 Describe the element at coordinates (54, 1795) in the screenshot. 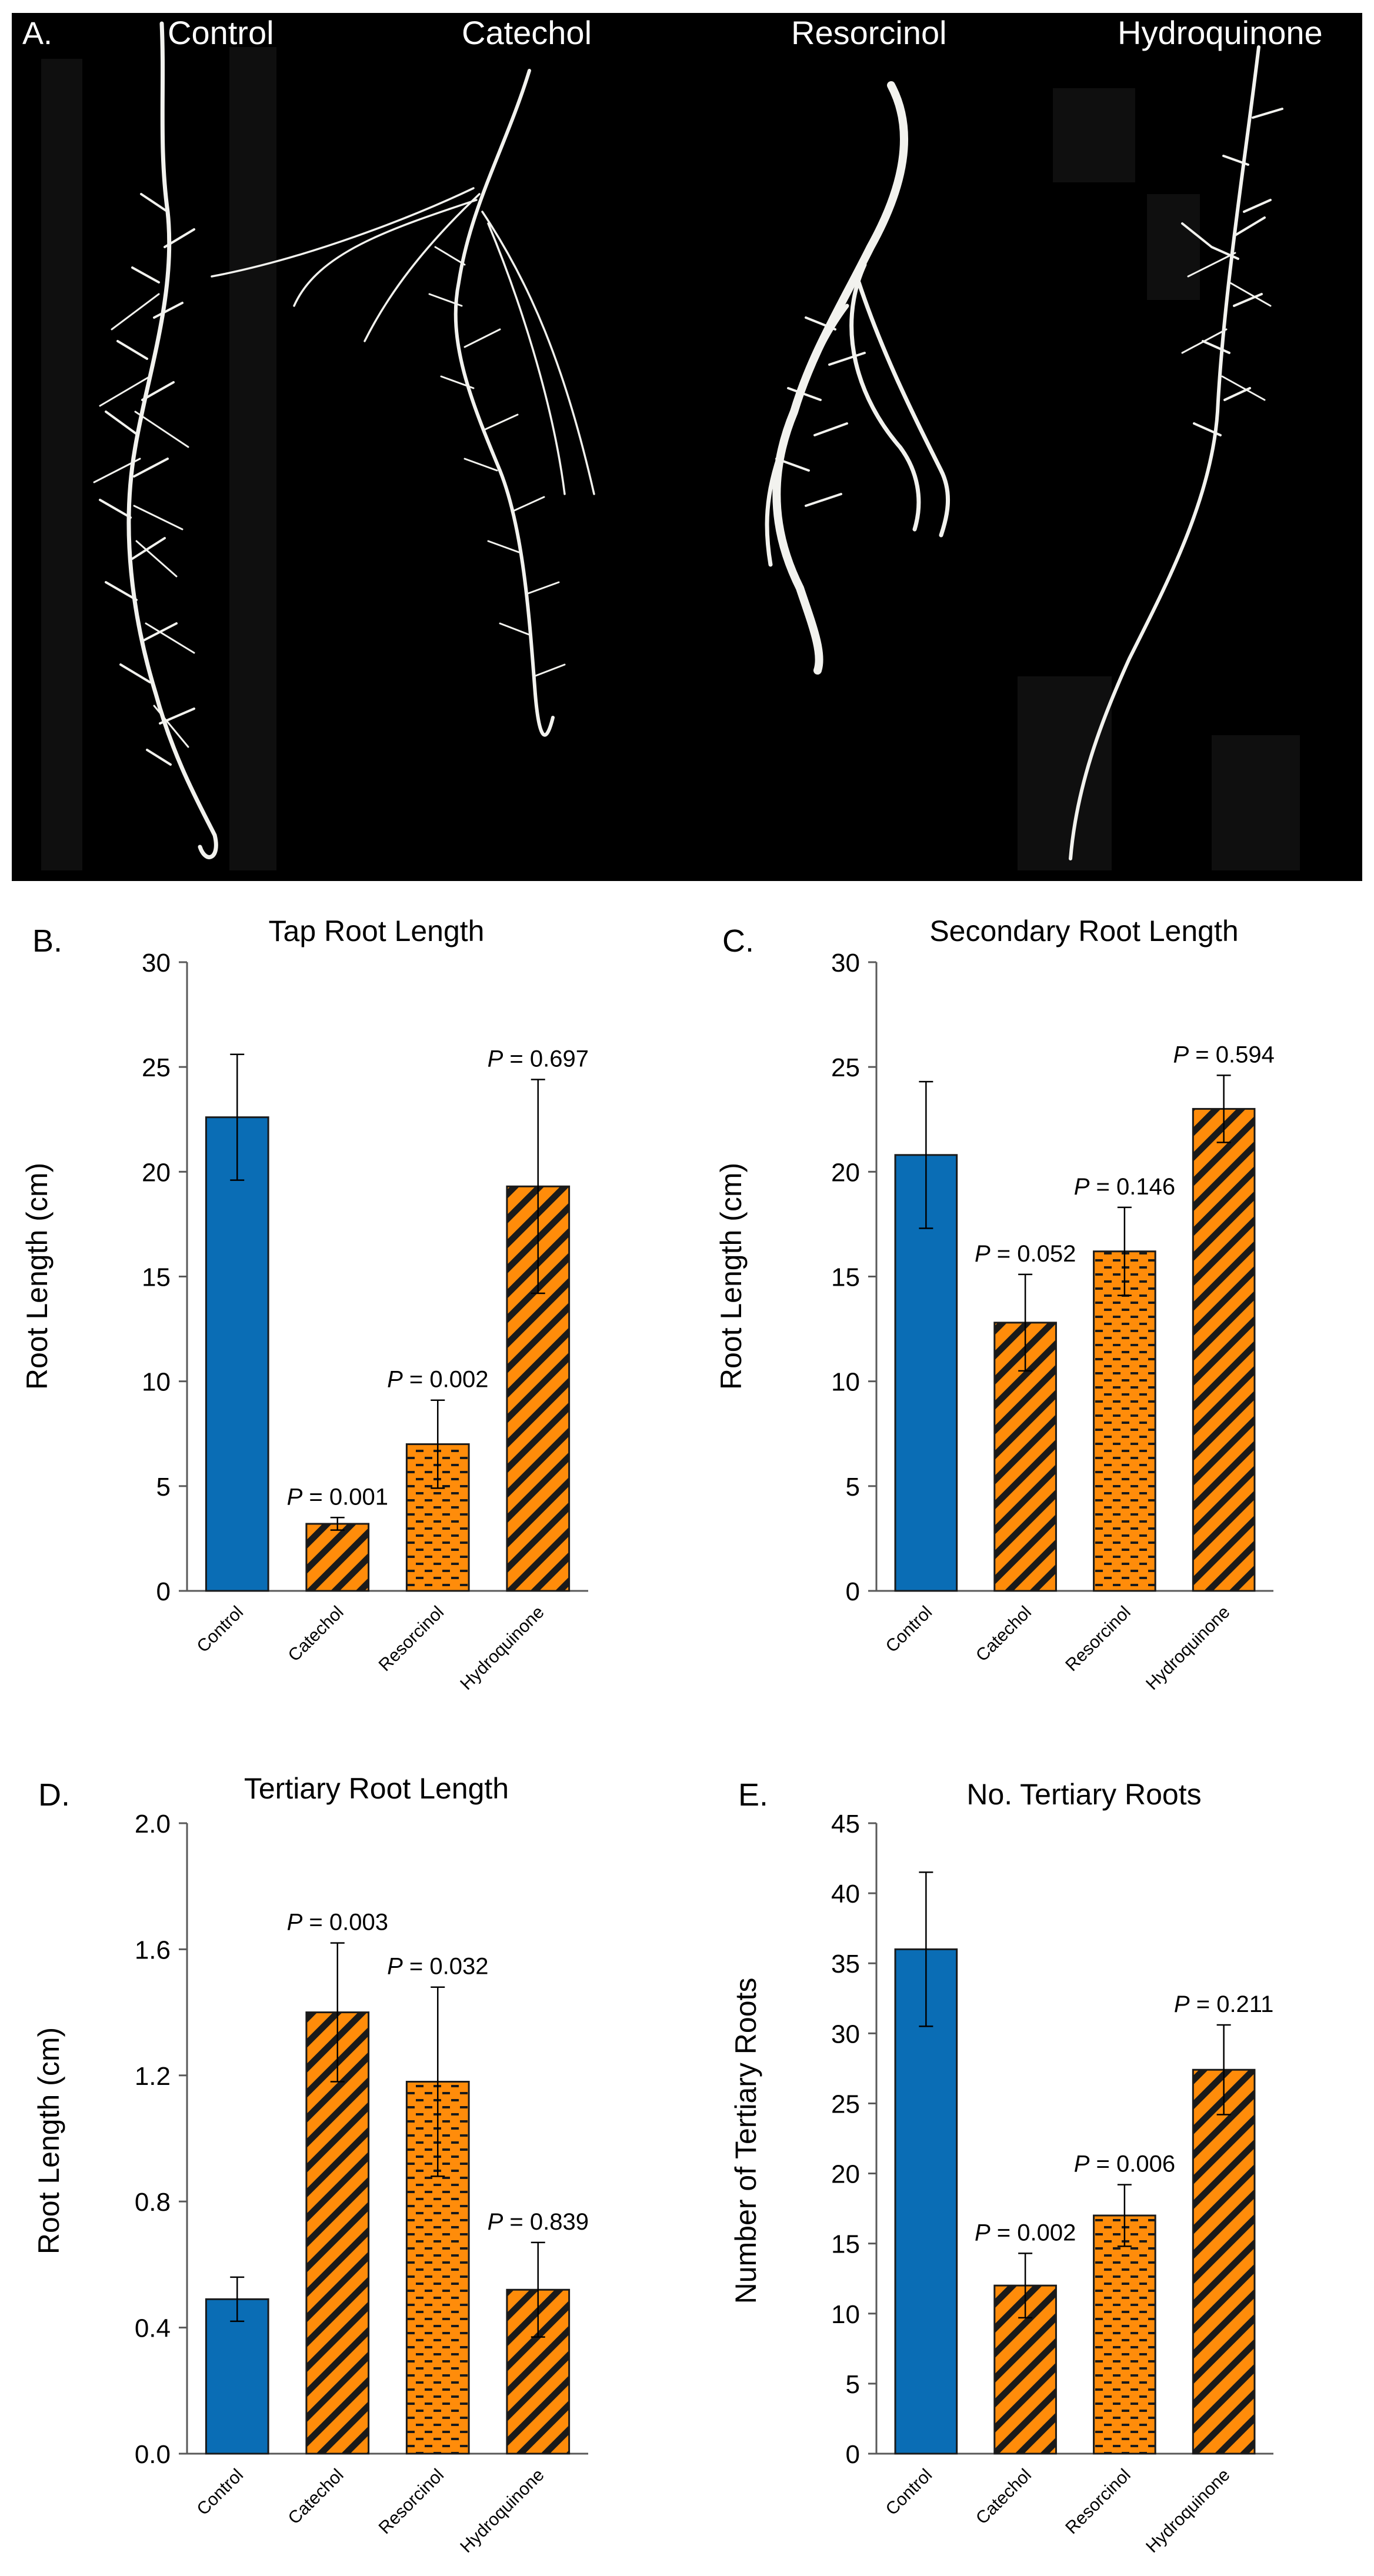

I see `panel-label: D.` at that location.